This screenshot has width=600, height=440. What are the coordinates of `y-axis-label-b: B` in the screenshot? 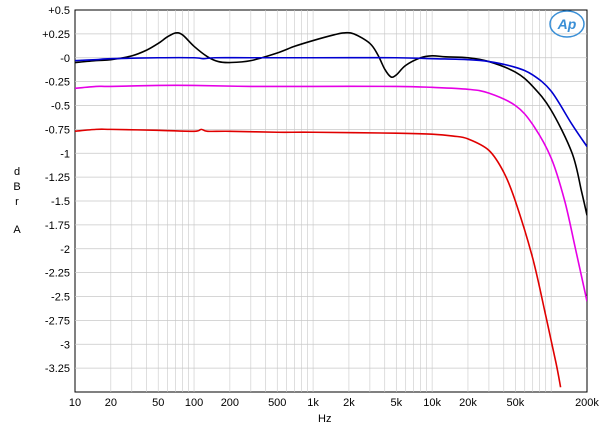 It's located at (17, 187).